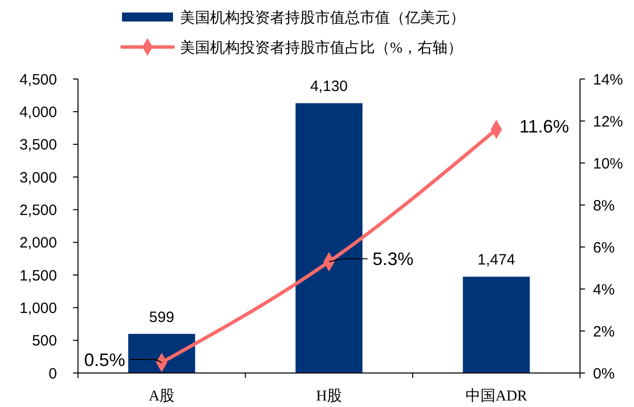 Image resolution: width=634 pixels, height=407 pixels. I want to click on x-tick-label: 中国ADR, so click(496, 395).